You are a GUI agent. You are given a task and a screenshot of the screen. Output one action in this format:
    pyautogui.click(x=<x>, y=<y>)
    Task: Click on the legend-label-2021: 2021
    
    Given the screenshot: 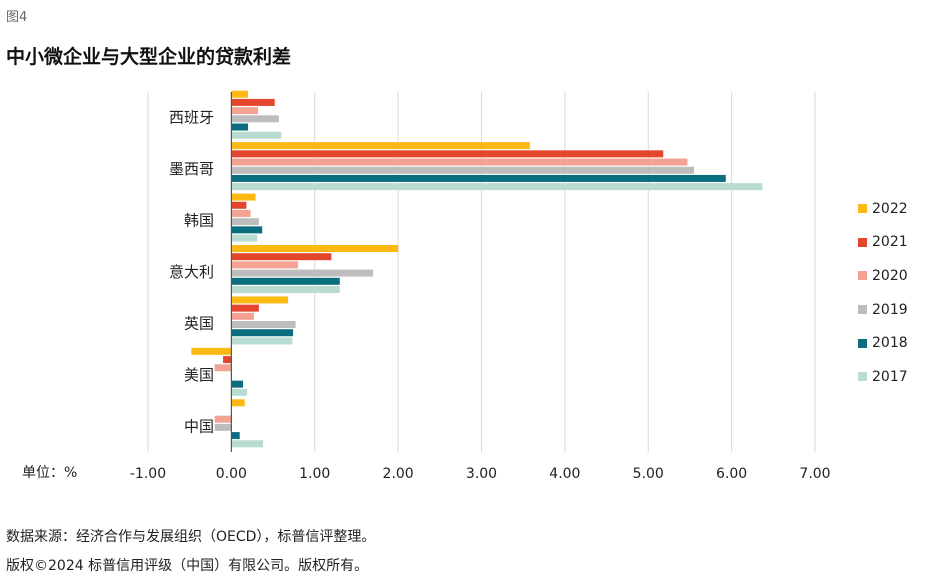 What is the action you would take?
    pyautogui.click(x=890, y=242)
    